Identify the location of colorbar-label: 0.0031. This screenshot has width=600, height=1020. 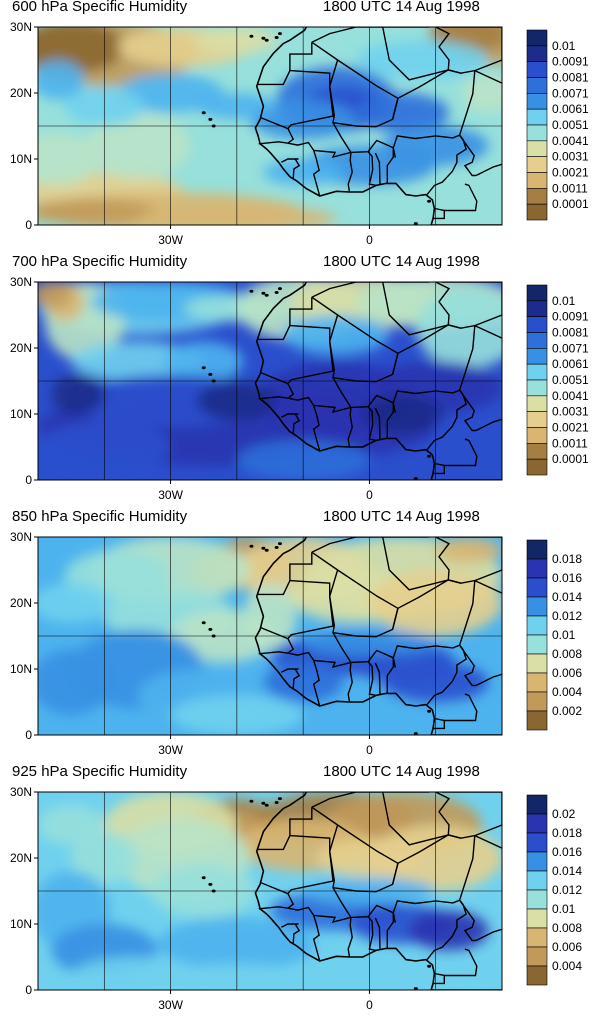
(570, 157).